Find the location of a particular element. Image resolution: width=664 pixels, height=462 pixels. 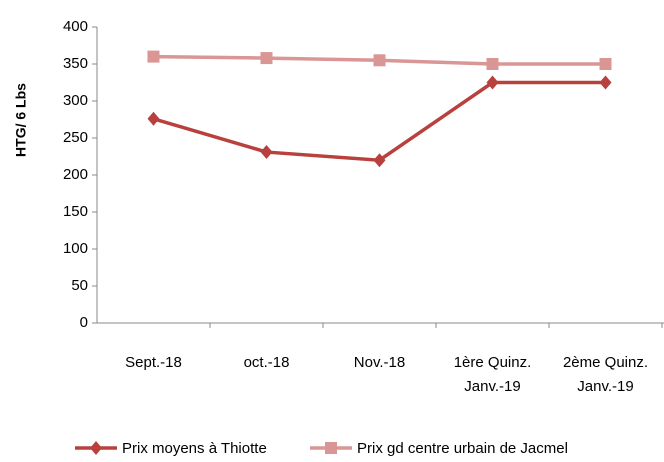

y-tick-label: 150 is located at coordinates (75, 211).